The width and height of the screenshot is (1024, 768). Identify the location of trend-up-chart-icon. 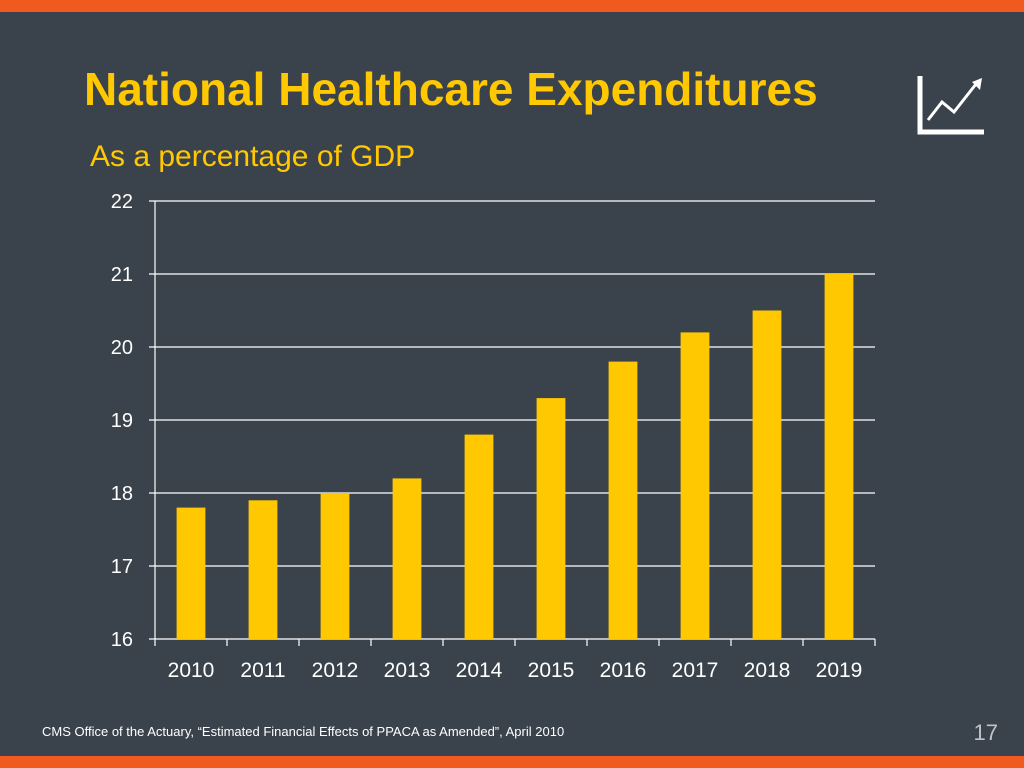
(950, 105).